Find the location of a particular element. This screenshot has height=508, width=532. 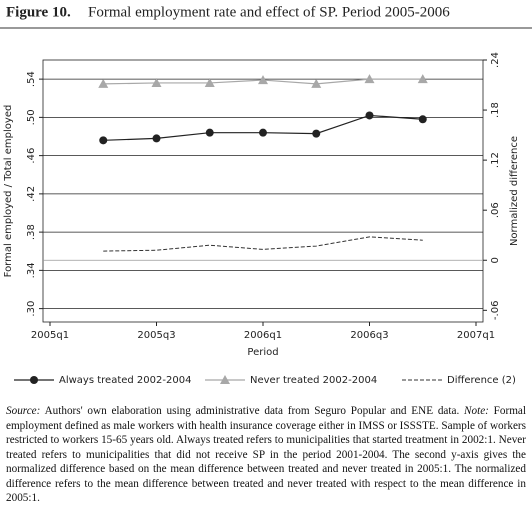

y-tick-label: .46 is located at coordinates (31, 156).